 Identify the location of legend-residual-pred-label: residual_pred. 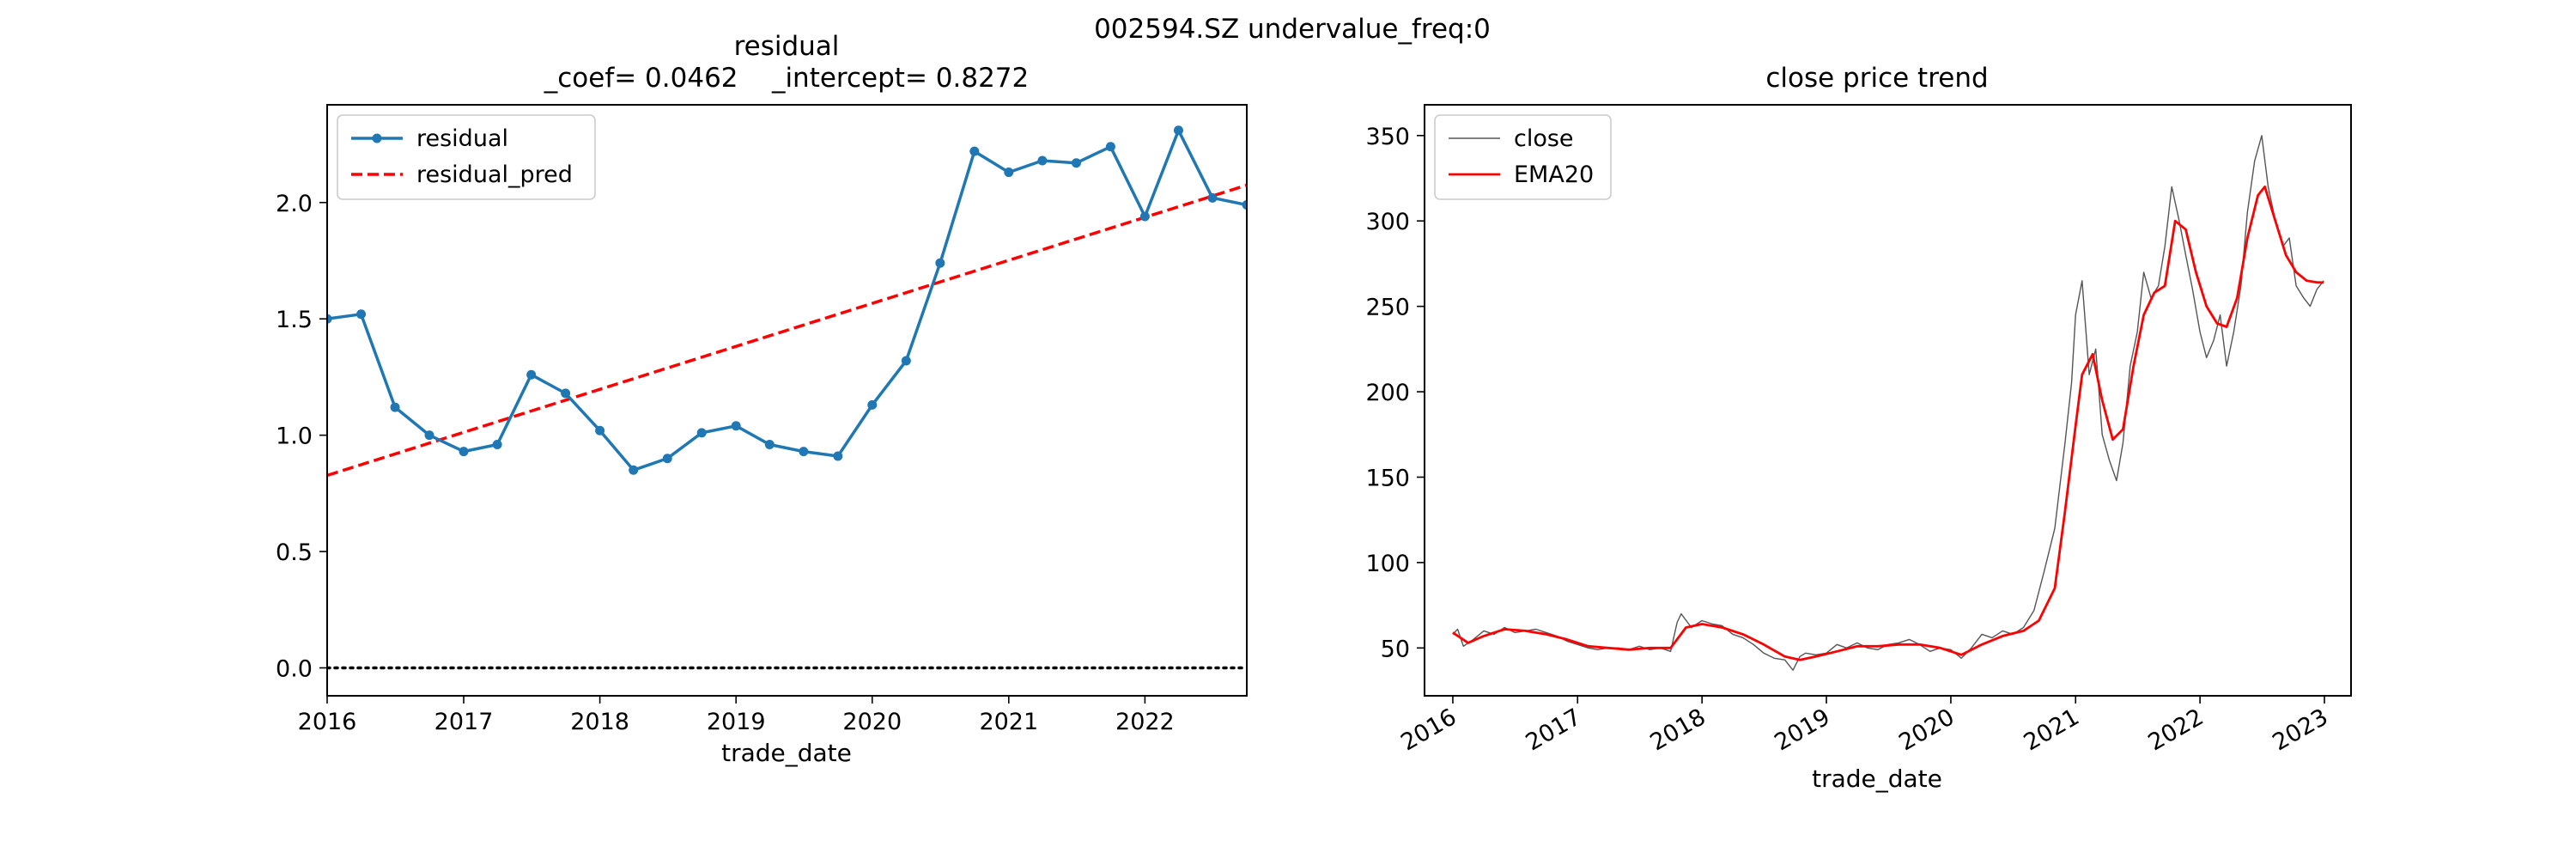
(494, 174).